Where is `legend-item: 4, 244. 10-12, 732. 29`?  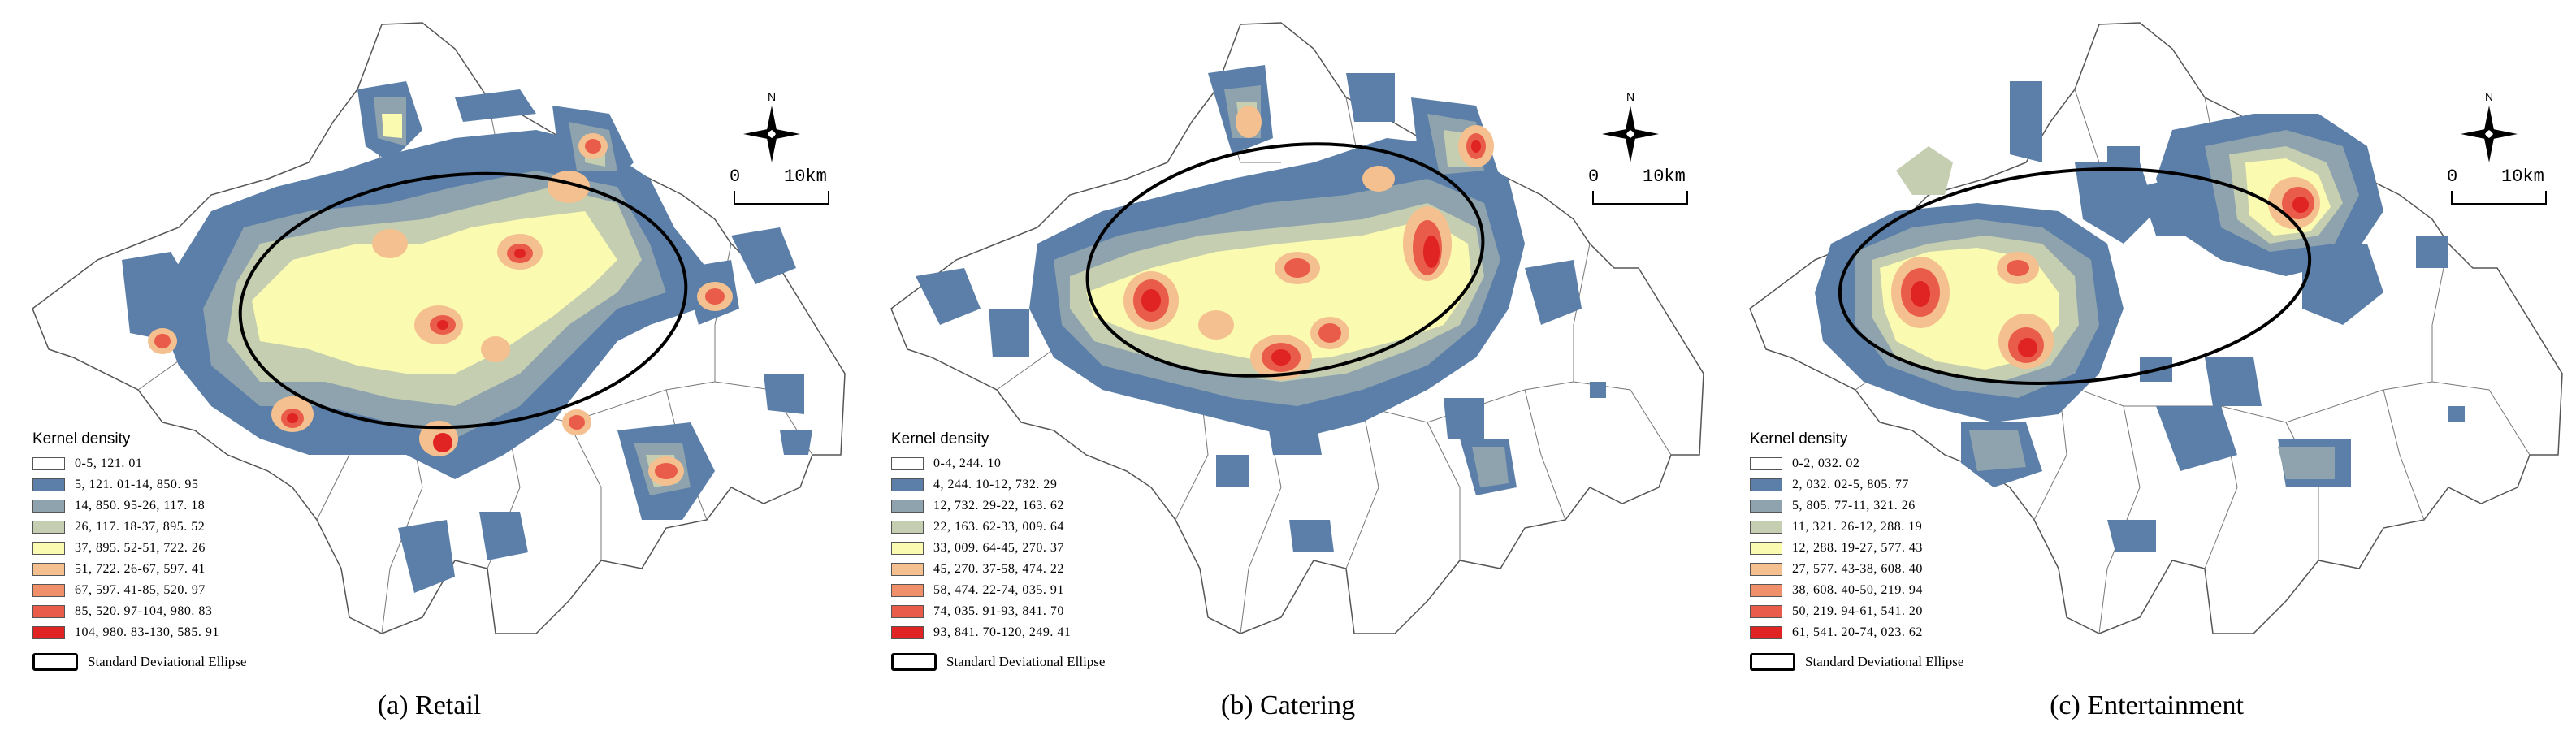
legend-item: 4, 244. 10-12, 732. 29 is located at coordinates (1045, 484).